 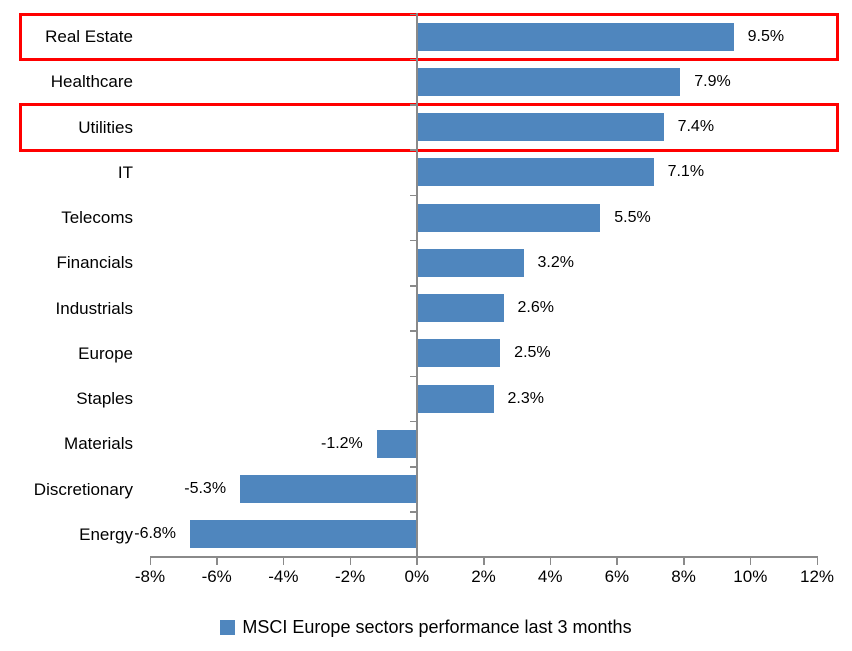 I want to click on value-label: 2.3%, so click(x=525, y=398).